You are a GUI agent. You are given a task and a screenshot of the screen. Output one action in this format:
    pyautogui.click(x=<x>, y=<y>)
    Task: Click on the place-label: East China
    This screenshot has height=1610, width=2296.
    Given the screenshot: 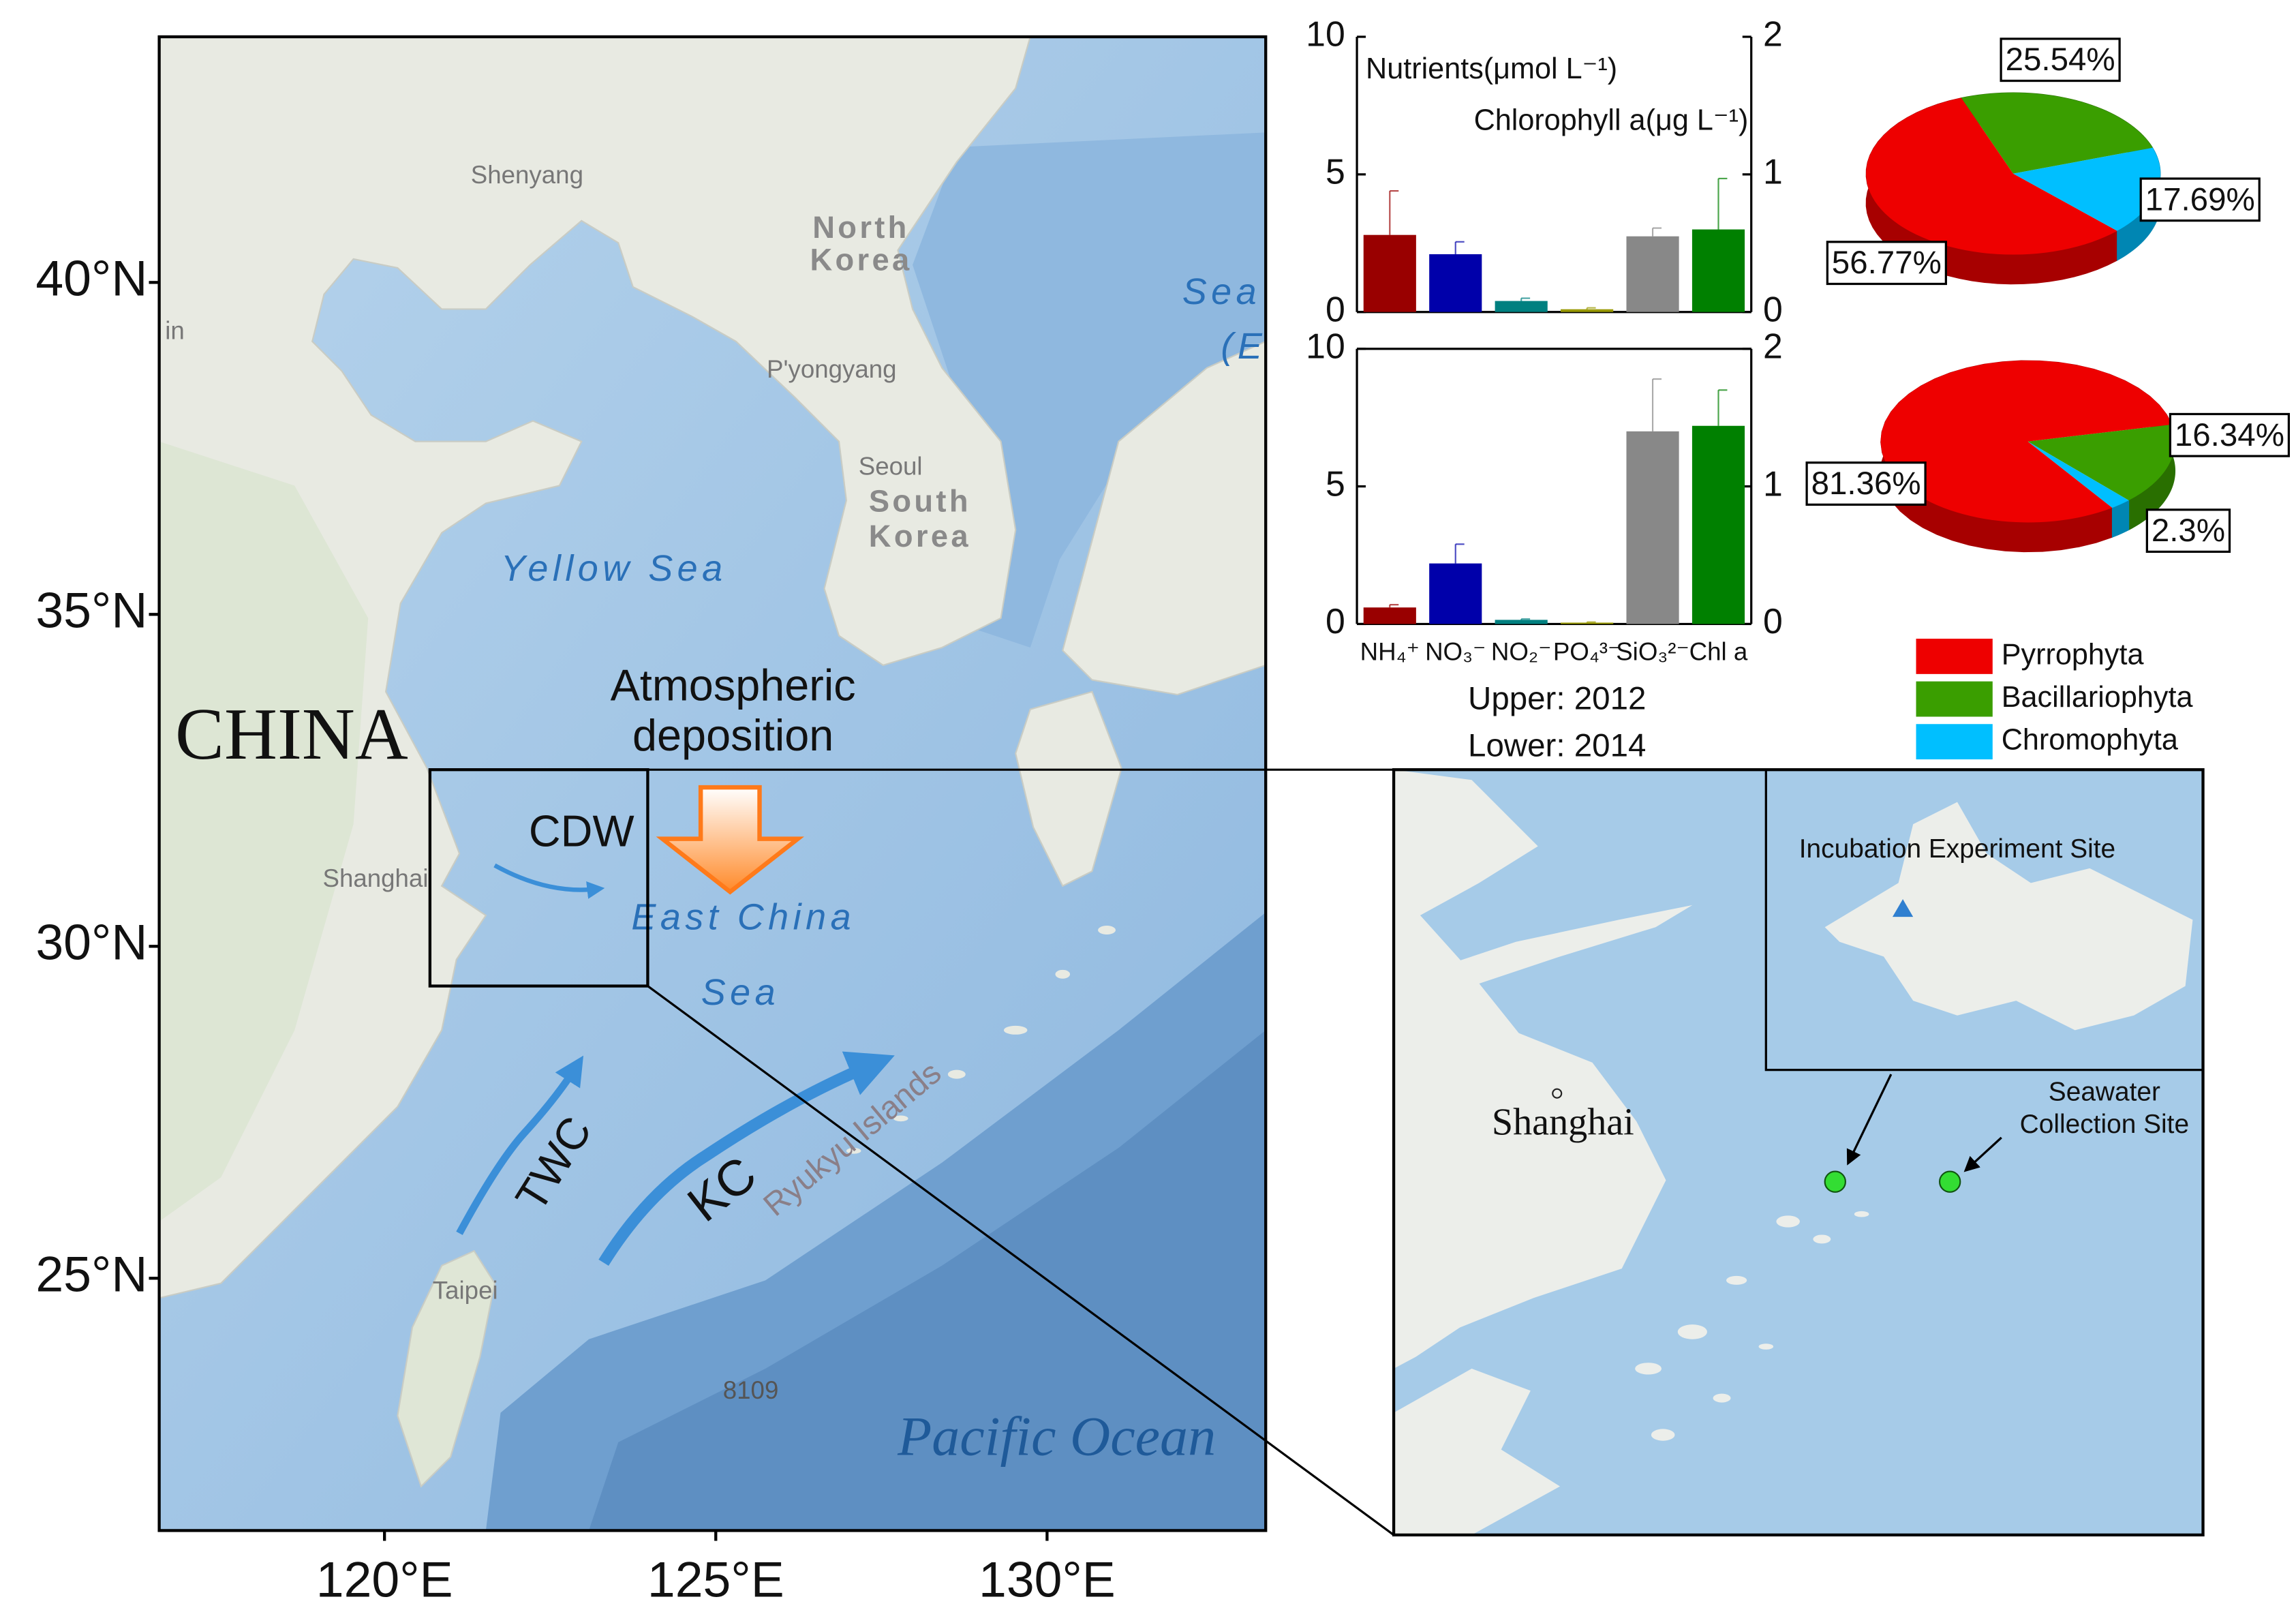 What is the action you would take?
    pyautogui.click(x=743, y=917)
    